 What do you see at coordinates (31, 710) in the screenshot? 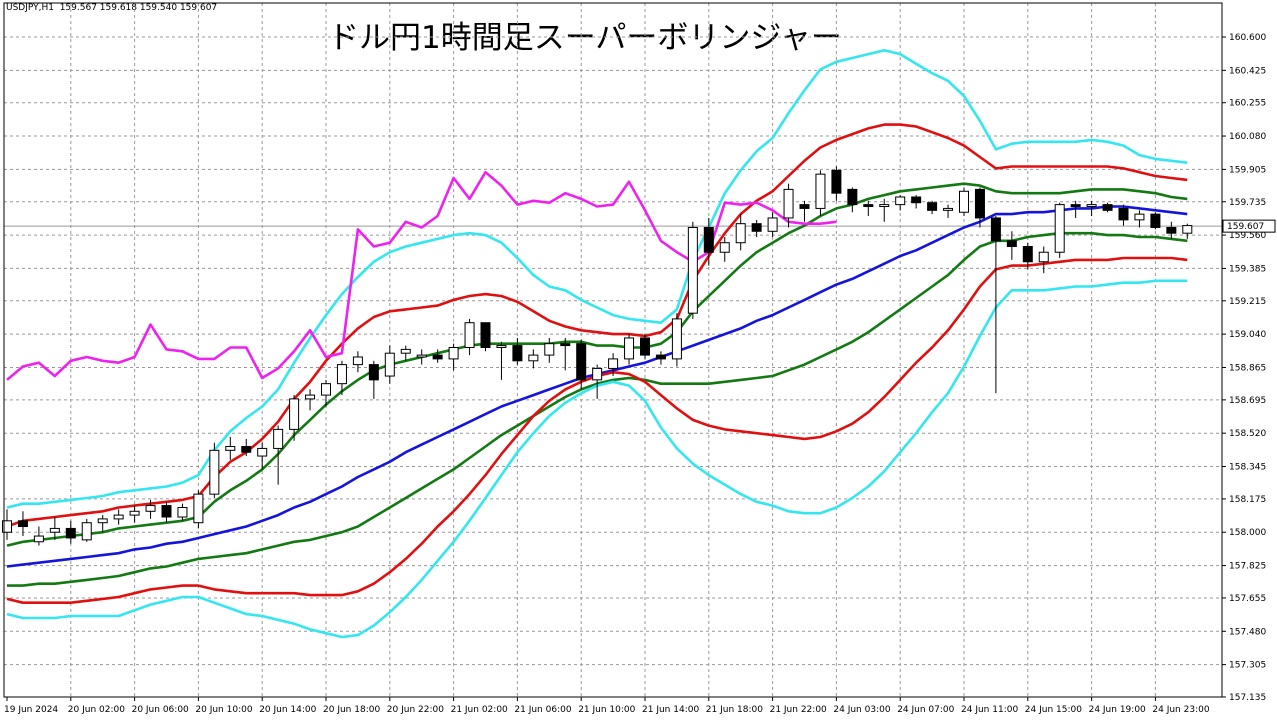
I see `x-tick-label: 19 Jun 2024` at bounding box center [31, 710].